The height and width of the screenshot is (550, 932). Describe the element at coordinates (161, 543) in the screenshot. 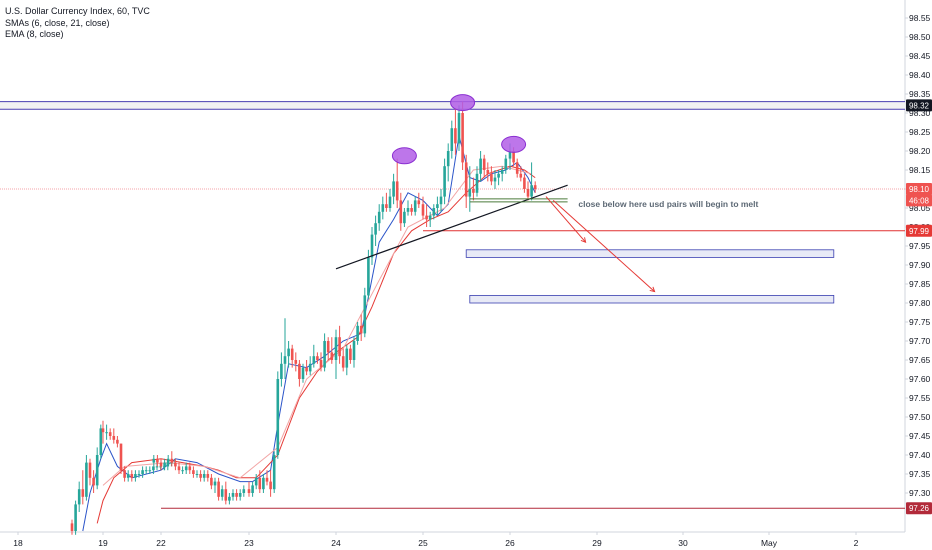

I see `x-tick-label: 22` at that location.